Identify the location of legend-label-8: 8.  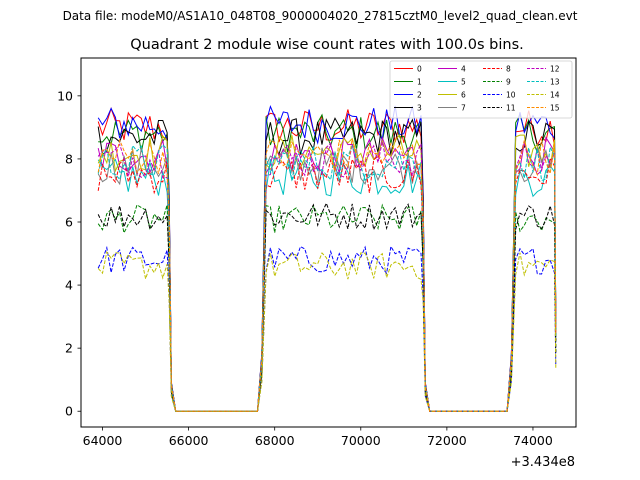
(508, 69).